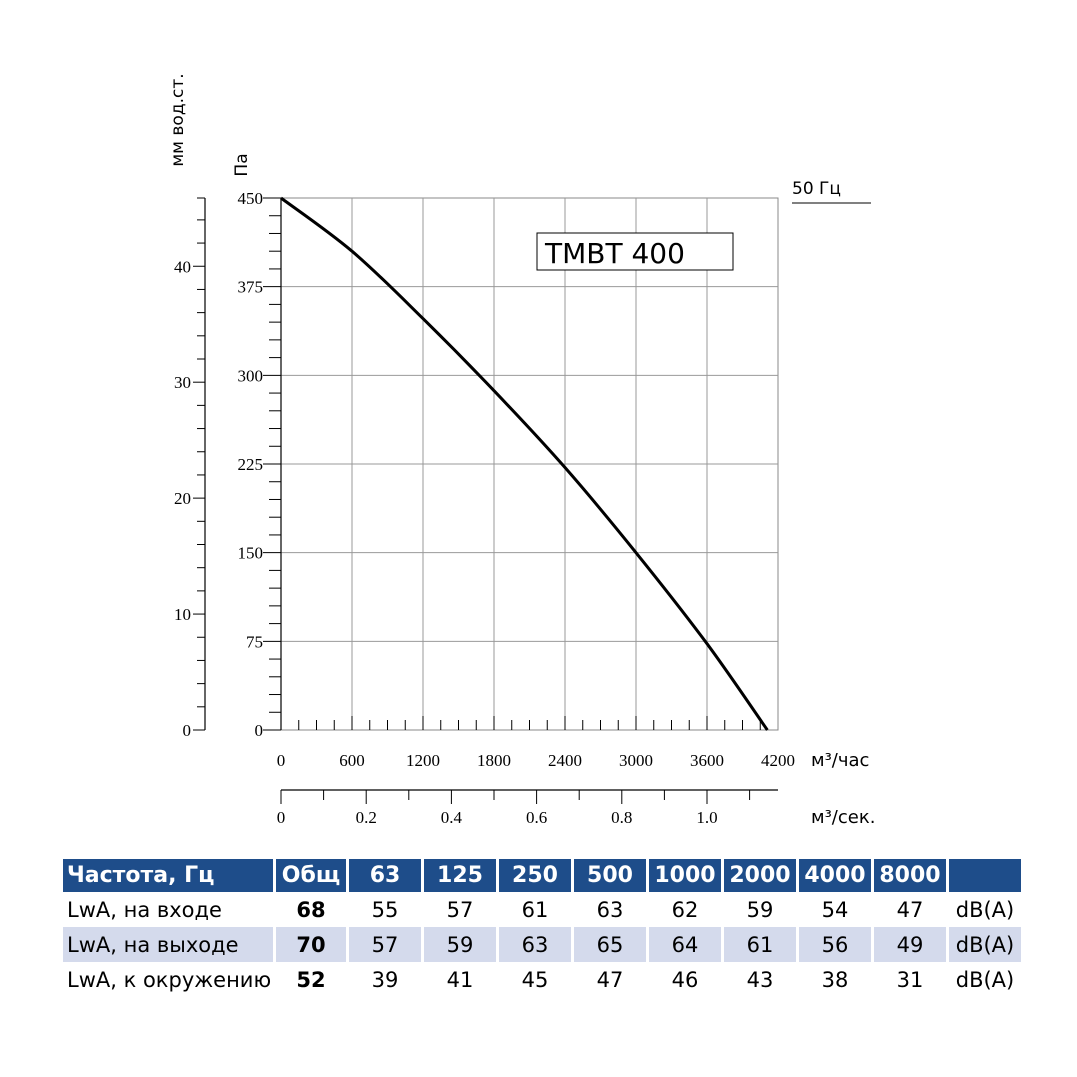 The height and width of the screenshot is (1077, 1077). I want to click on cell: 31, so click(910, 979).